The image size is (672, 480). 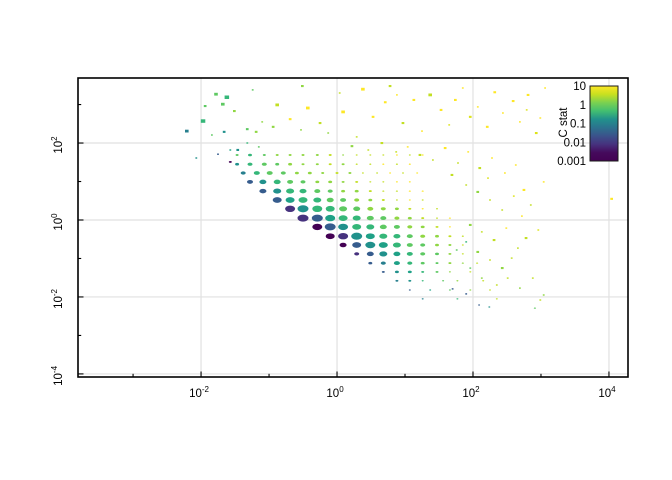 What do you see at coordinates (57, 222) in the screenshot?
I see `y-tick-label: 100` at bounding box center [57, 222].